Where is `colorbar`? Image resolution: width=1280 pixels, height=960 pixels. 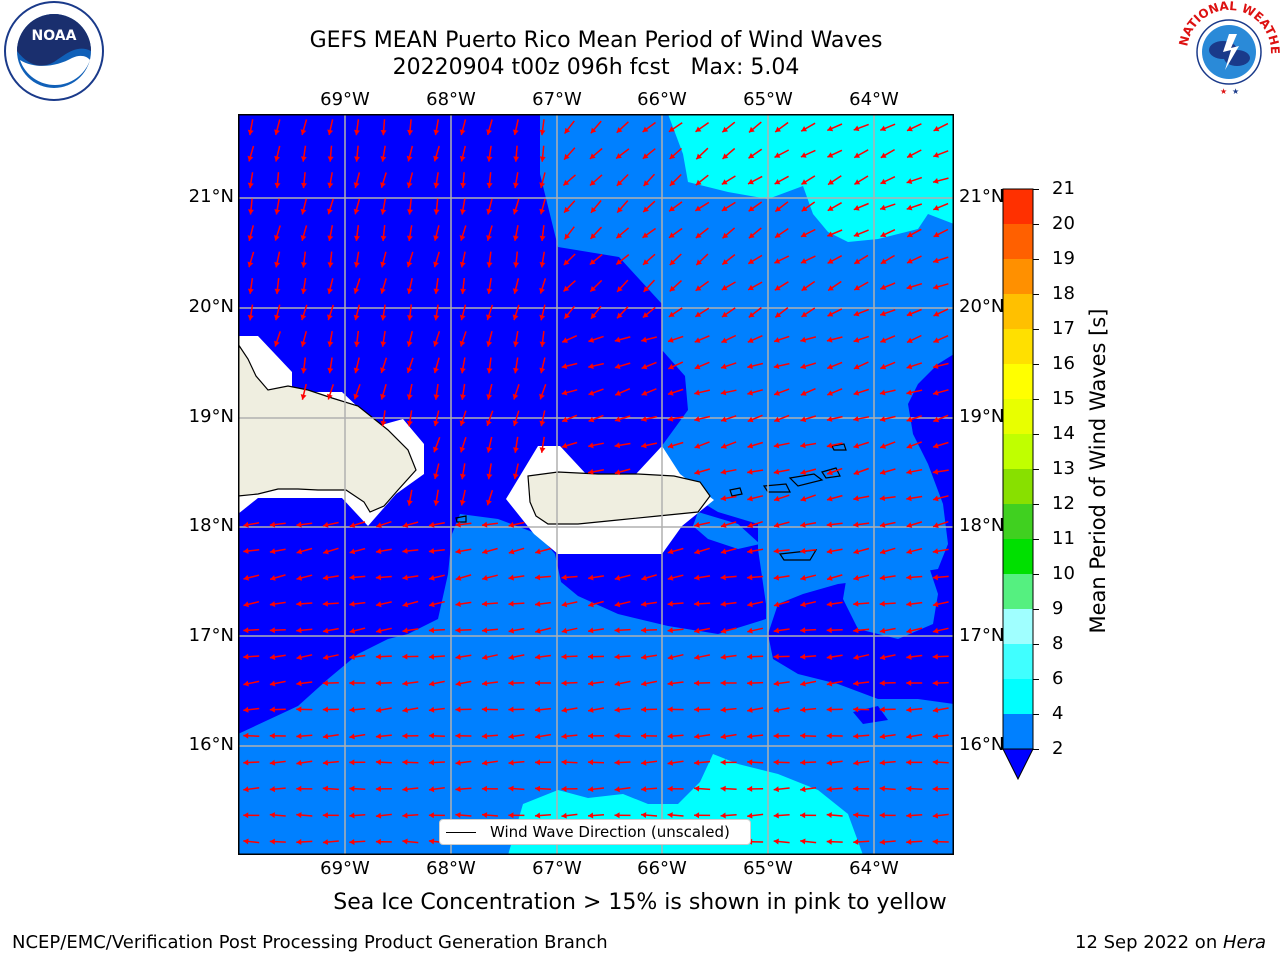
colorbar is located at coordinates (1022, 488).